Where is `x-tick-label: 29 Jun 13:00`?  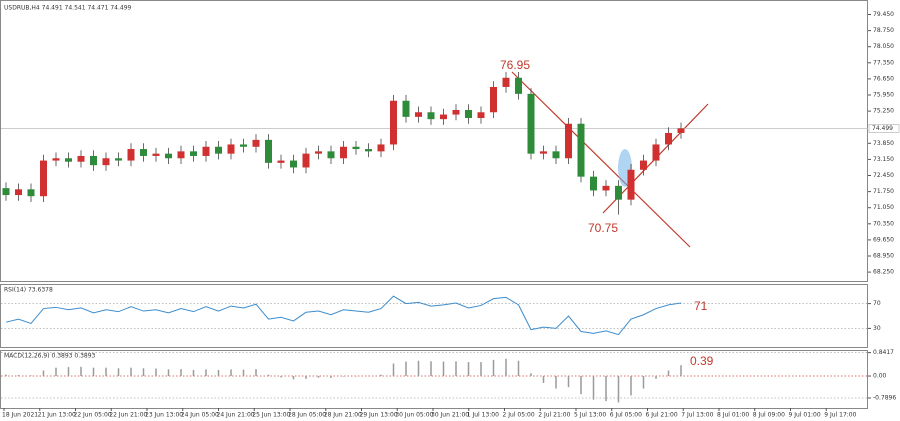 x-tick-label: 29 Jun 13:00 is located at coordinates (379, 415).